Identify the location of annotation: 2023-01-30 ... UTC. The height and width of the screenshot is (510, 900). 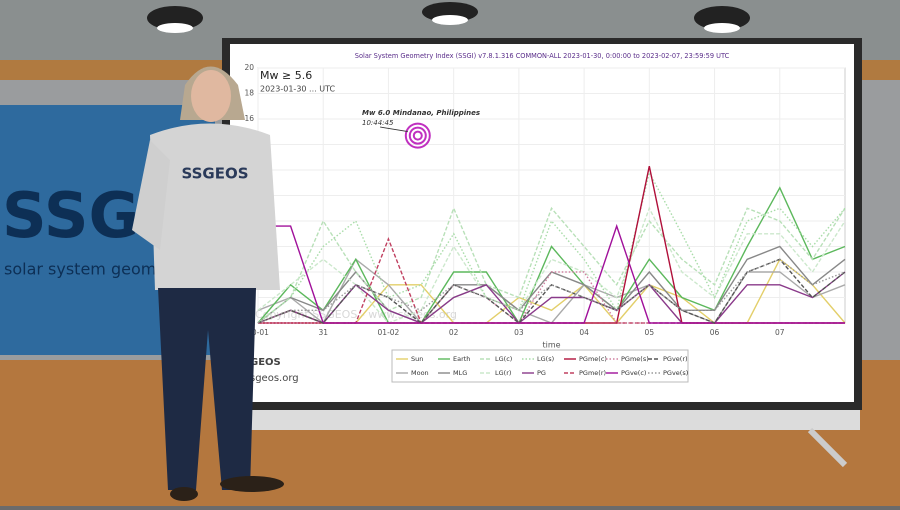
(297, 89).